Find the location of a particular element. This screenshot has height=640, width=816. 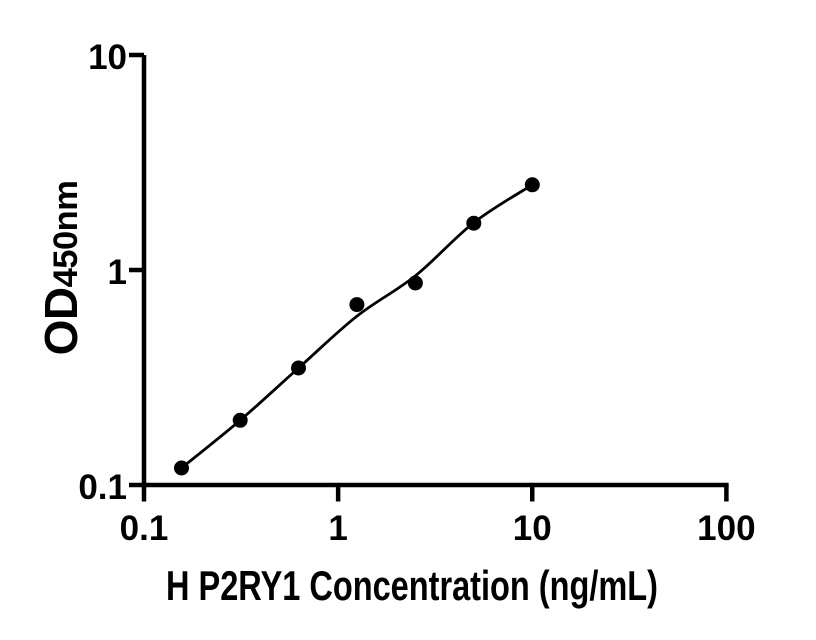

x-tick-label: 100 is located at coordinates (726, 528).